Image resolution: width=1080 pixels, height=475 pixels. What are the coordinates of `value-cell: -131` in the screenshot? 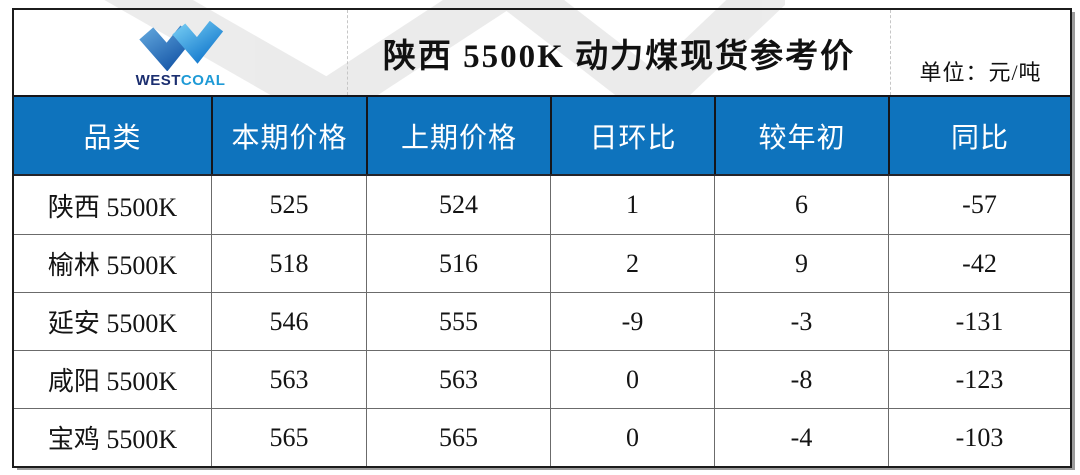 It's located at (979, 321).